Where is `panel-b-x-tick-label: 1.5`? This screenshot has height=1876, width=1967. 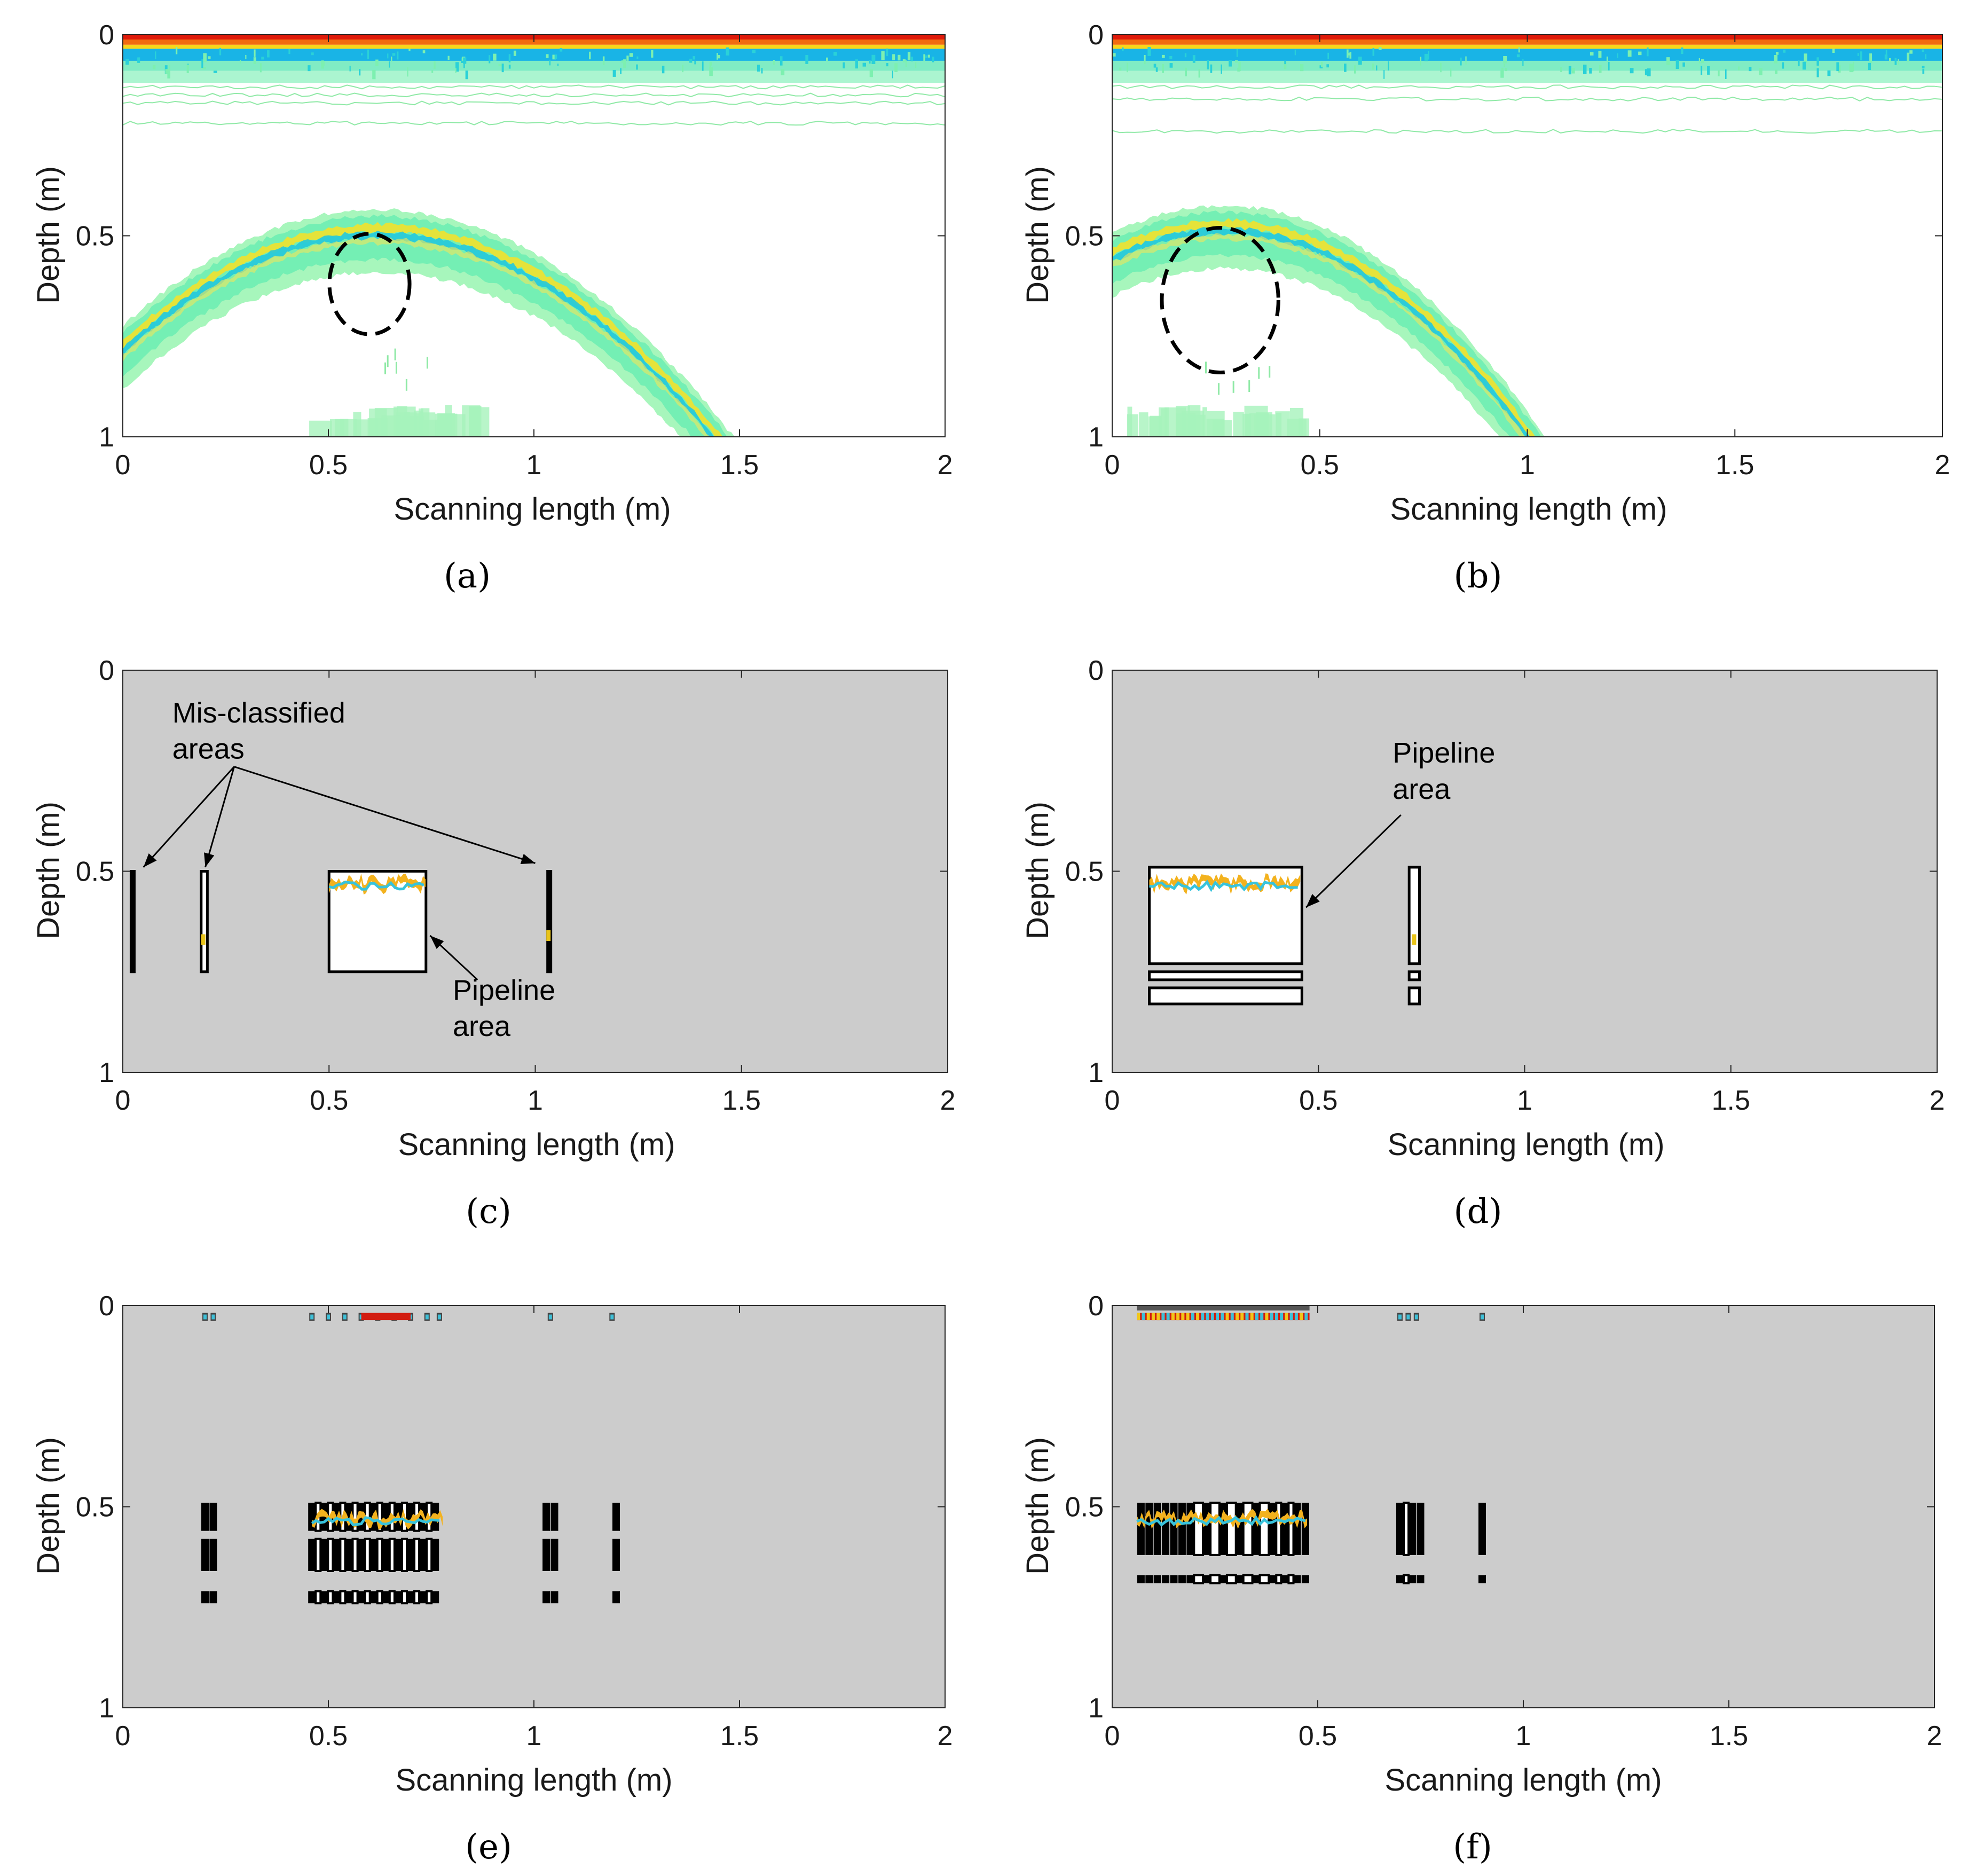 panel-b-x-tick-label: 1.5 is located at coordinates (1735, 465).